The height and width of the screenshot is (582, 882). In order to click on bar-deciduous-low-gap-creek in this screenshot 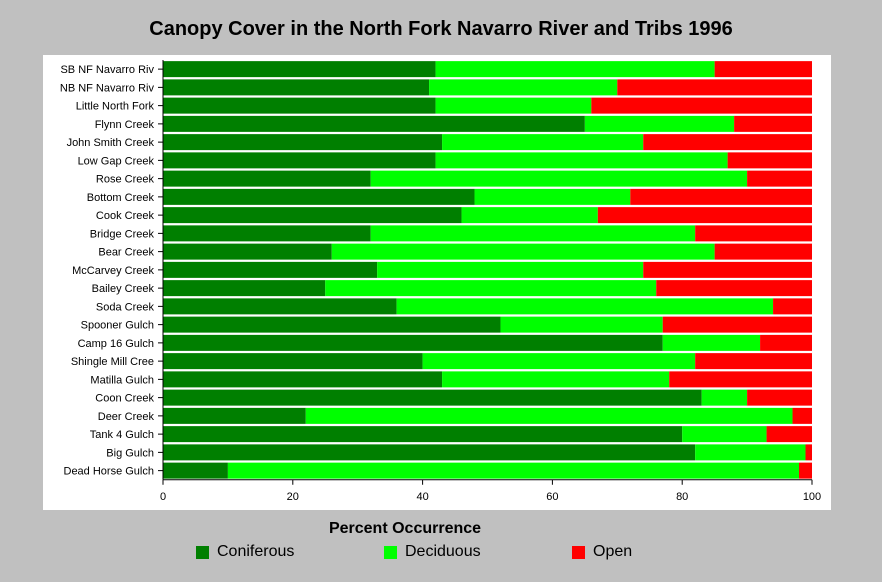, I will do `click(581, 160)`.